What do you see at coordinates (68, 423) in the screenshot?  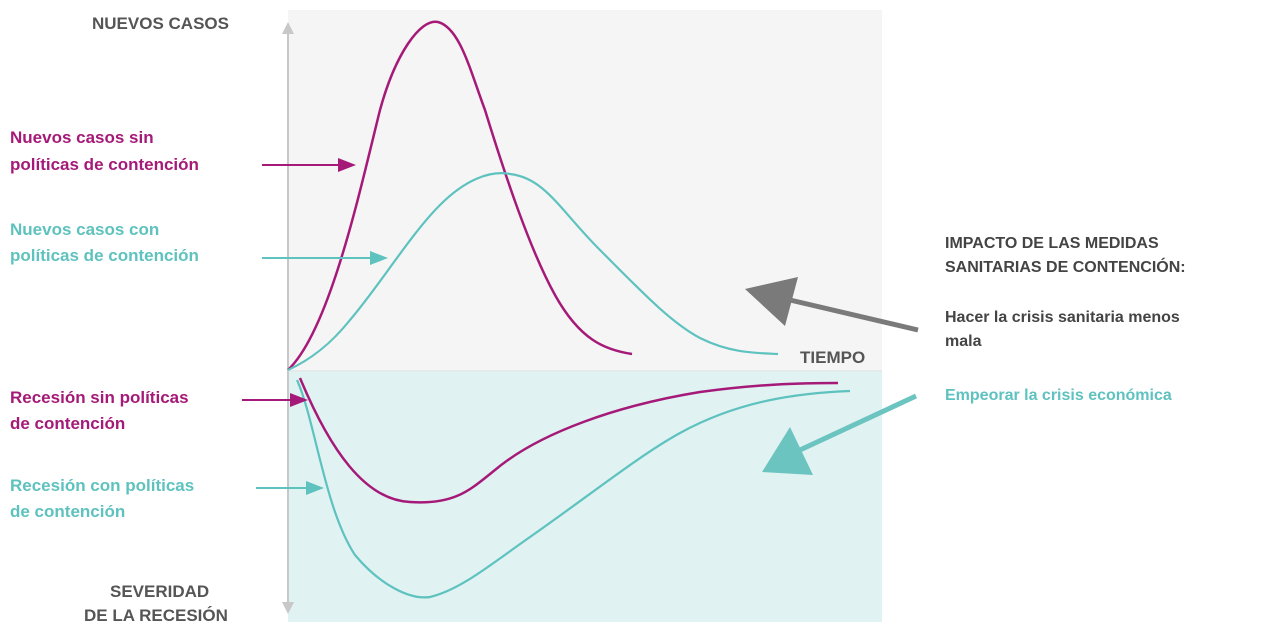 I see `label-recession-without-line2: de contención` at bounding box center [68, 423].